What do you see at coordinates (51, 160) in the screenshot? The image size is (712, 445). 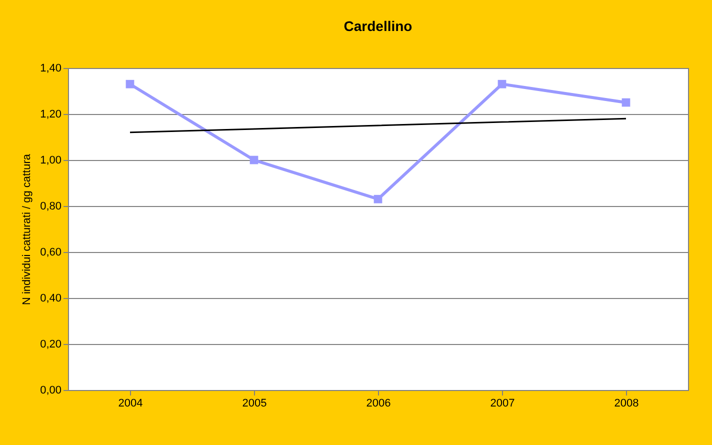 I see `y-tick-label: 1,00` at bounding box center [51, 160].